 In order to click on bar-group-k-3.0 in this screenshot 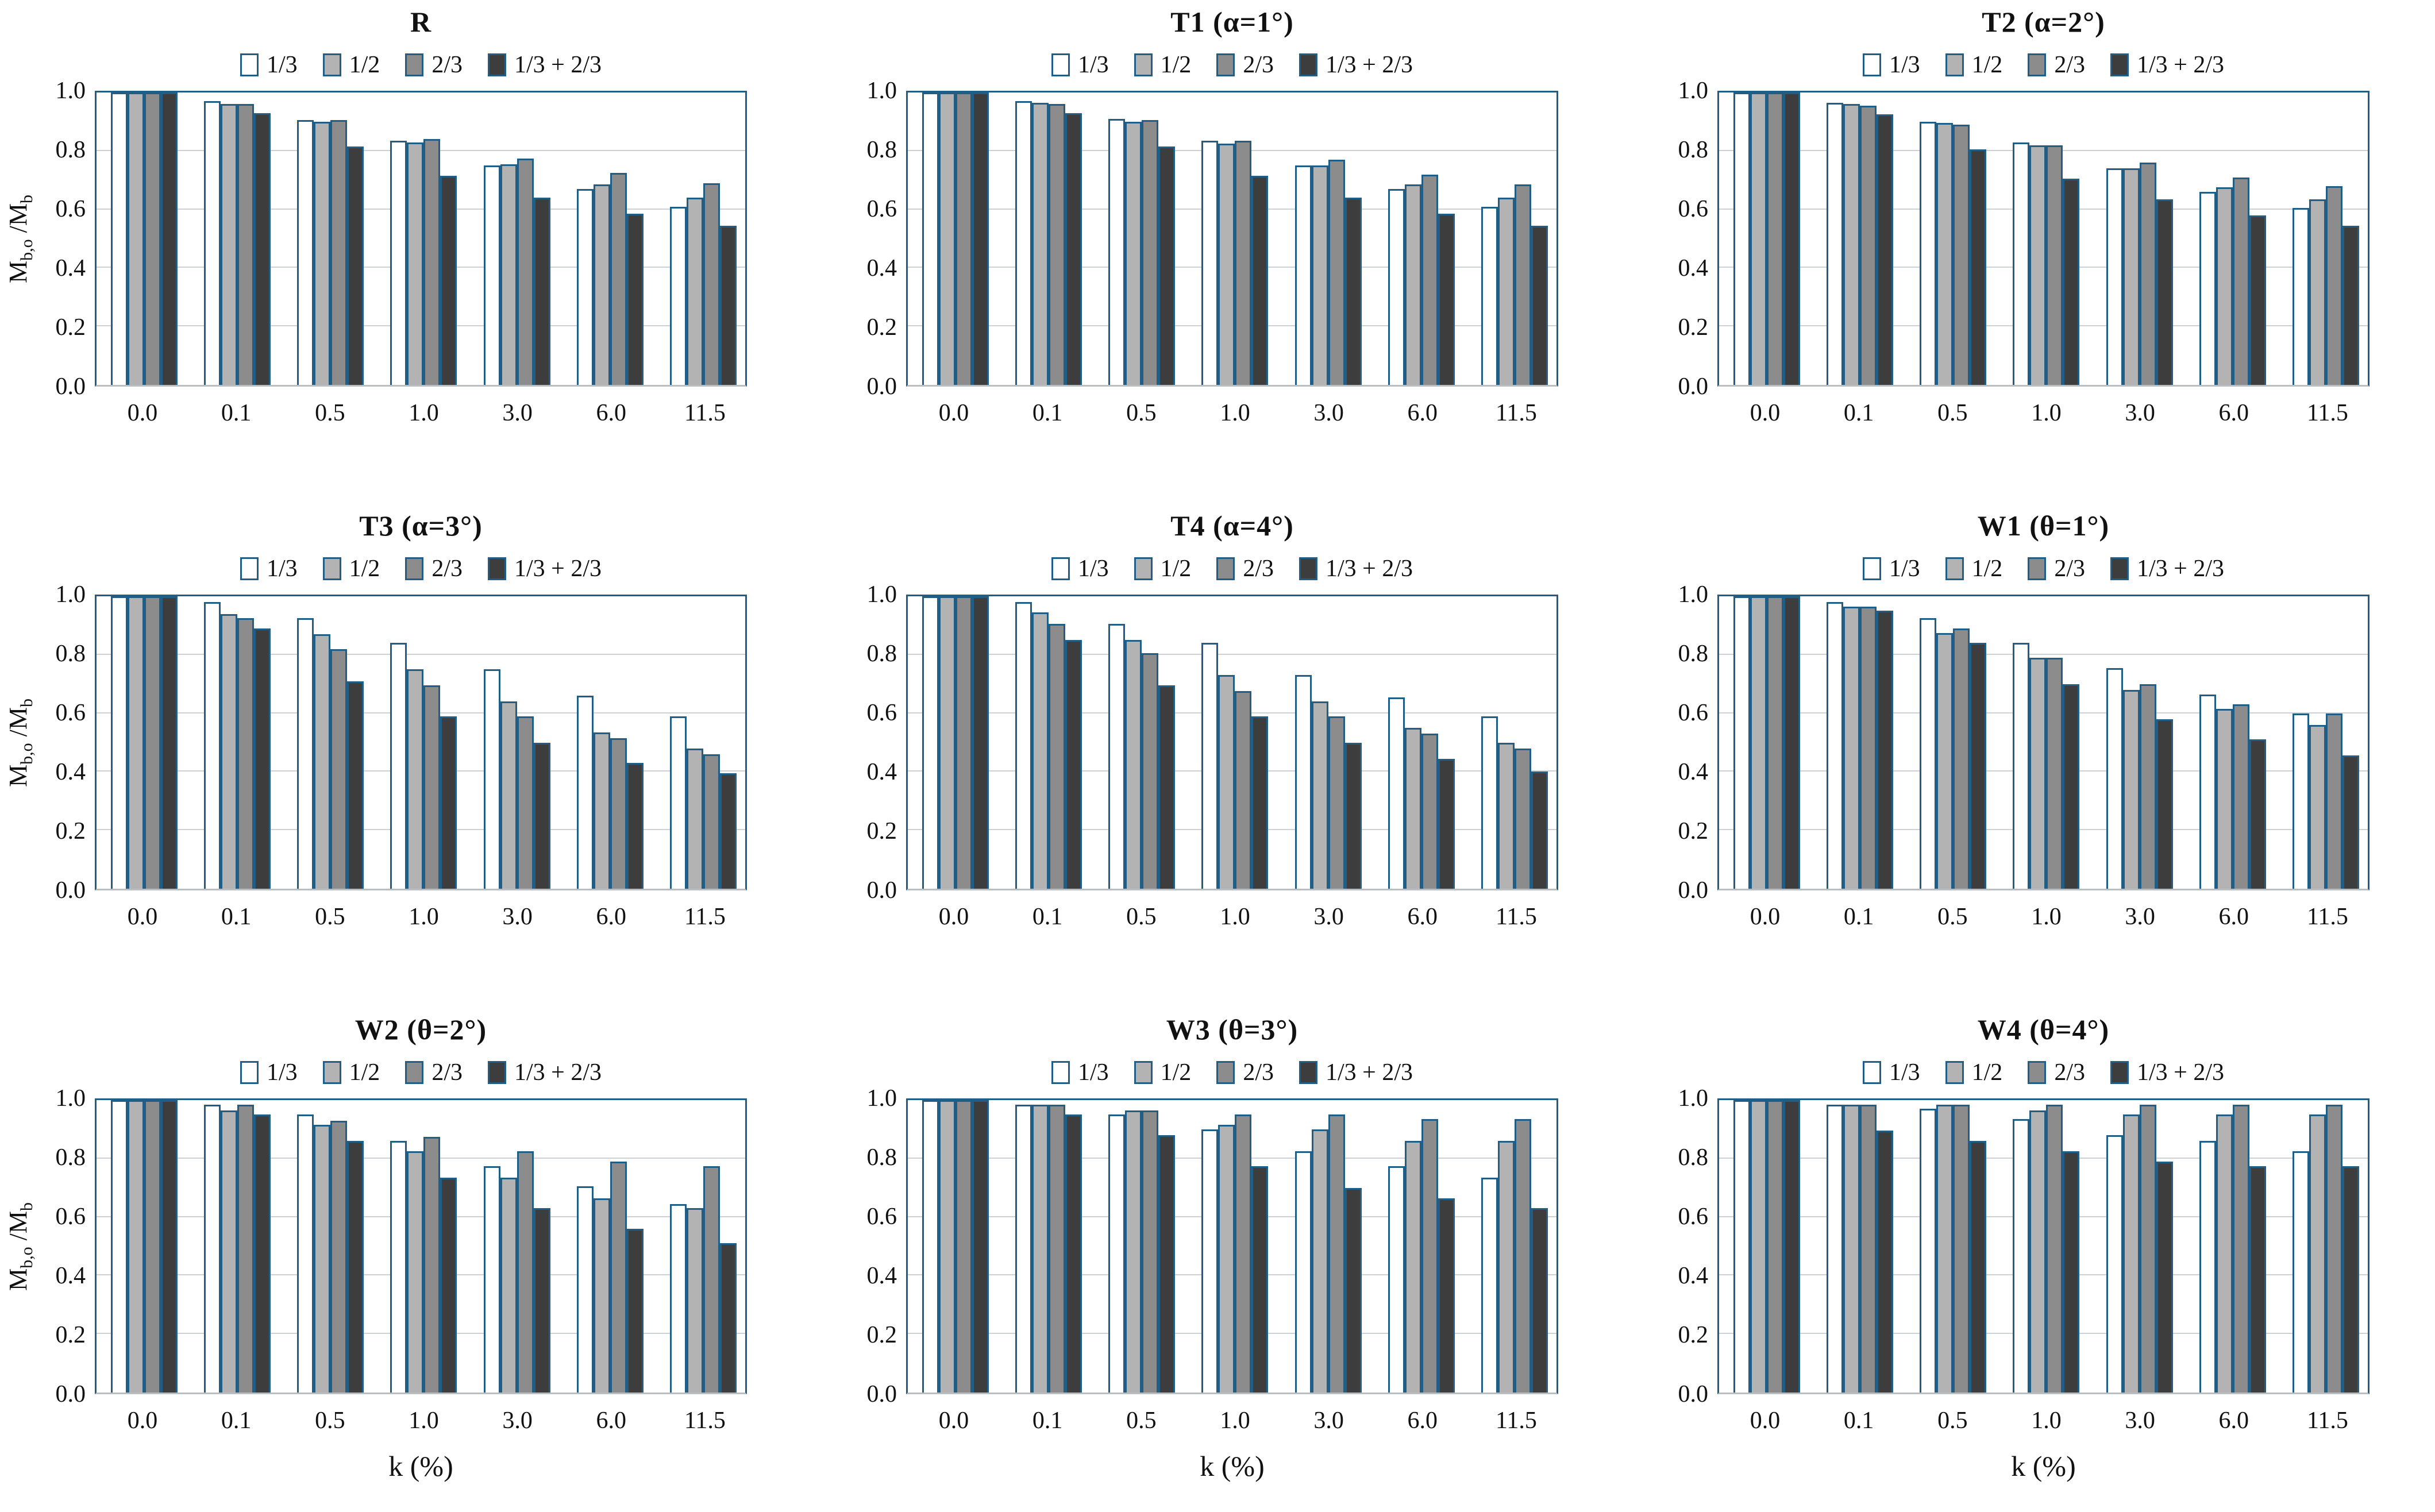, I will do `click(517, 238)`.